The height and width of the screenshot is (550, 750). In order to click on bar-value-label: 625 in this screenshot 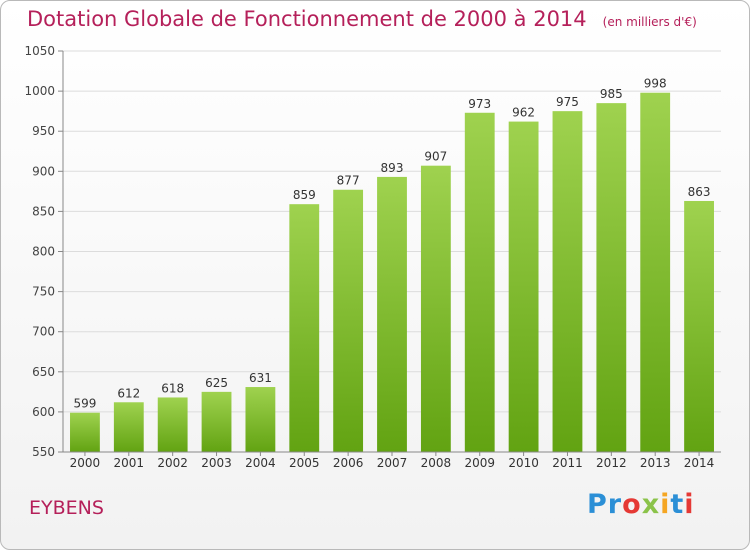, I will do `click(216, 383)`.